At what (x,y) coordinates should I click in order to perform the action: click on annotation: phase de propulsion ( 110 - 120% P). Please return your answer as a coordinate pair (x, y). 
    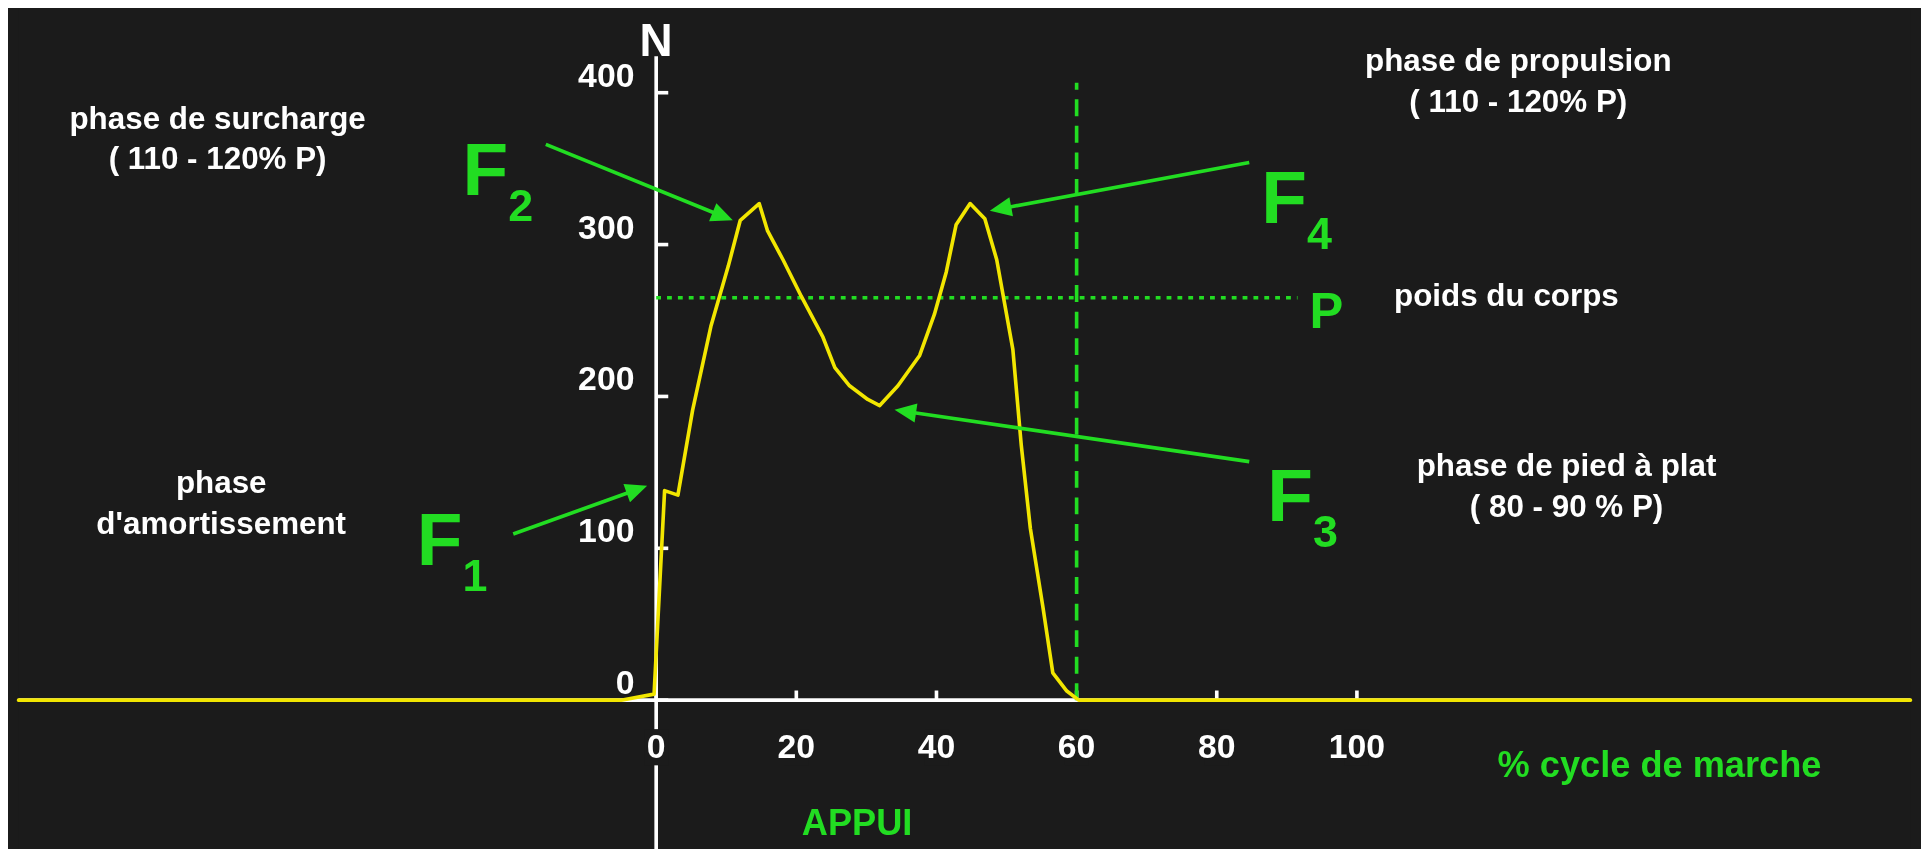
    Looking at the image, I should click on (1518, 80).